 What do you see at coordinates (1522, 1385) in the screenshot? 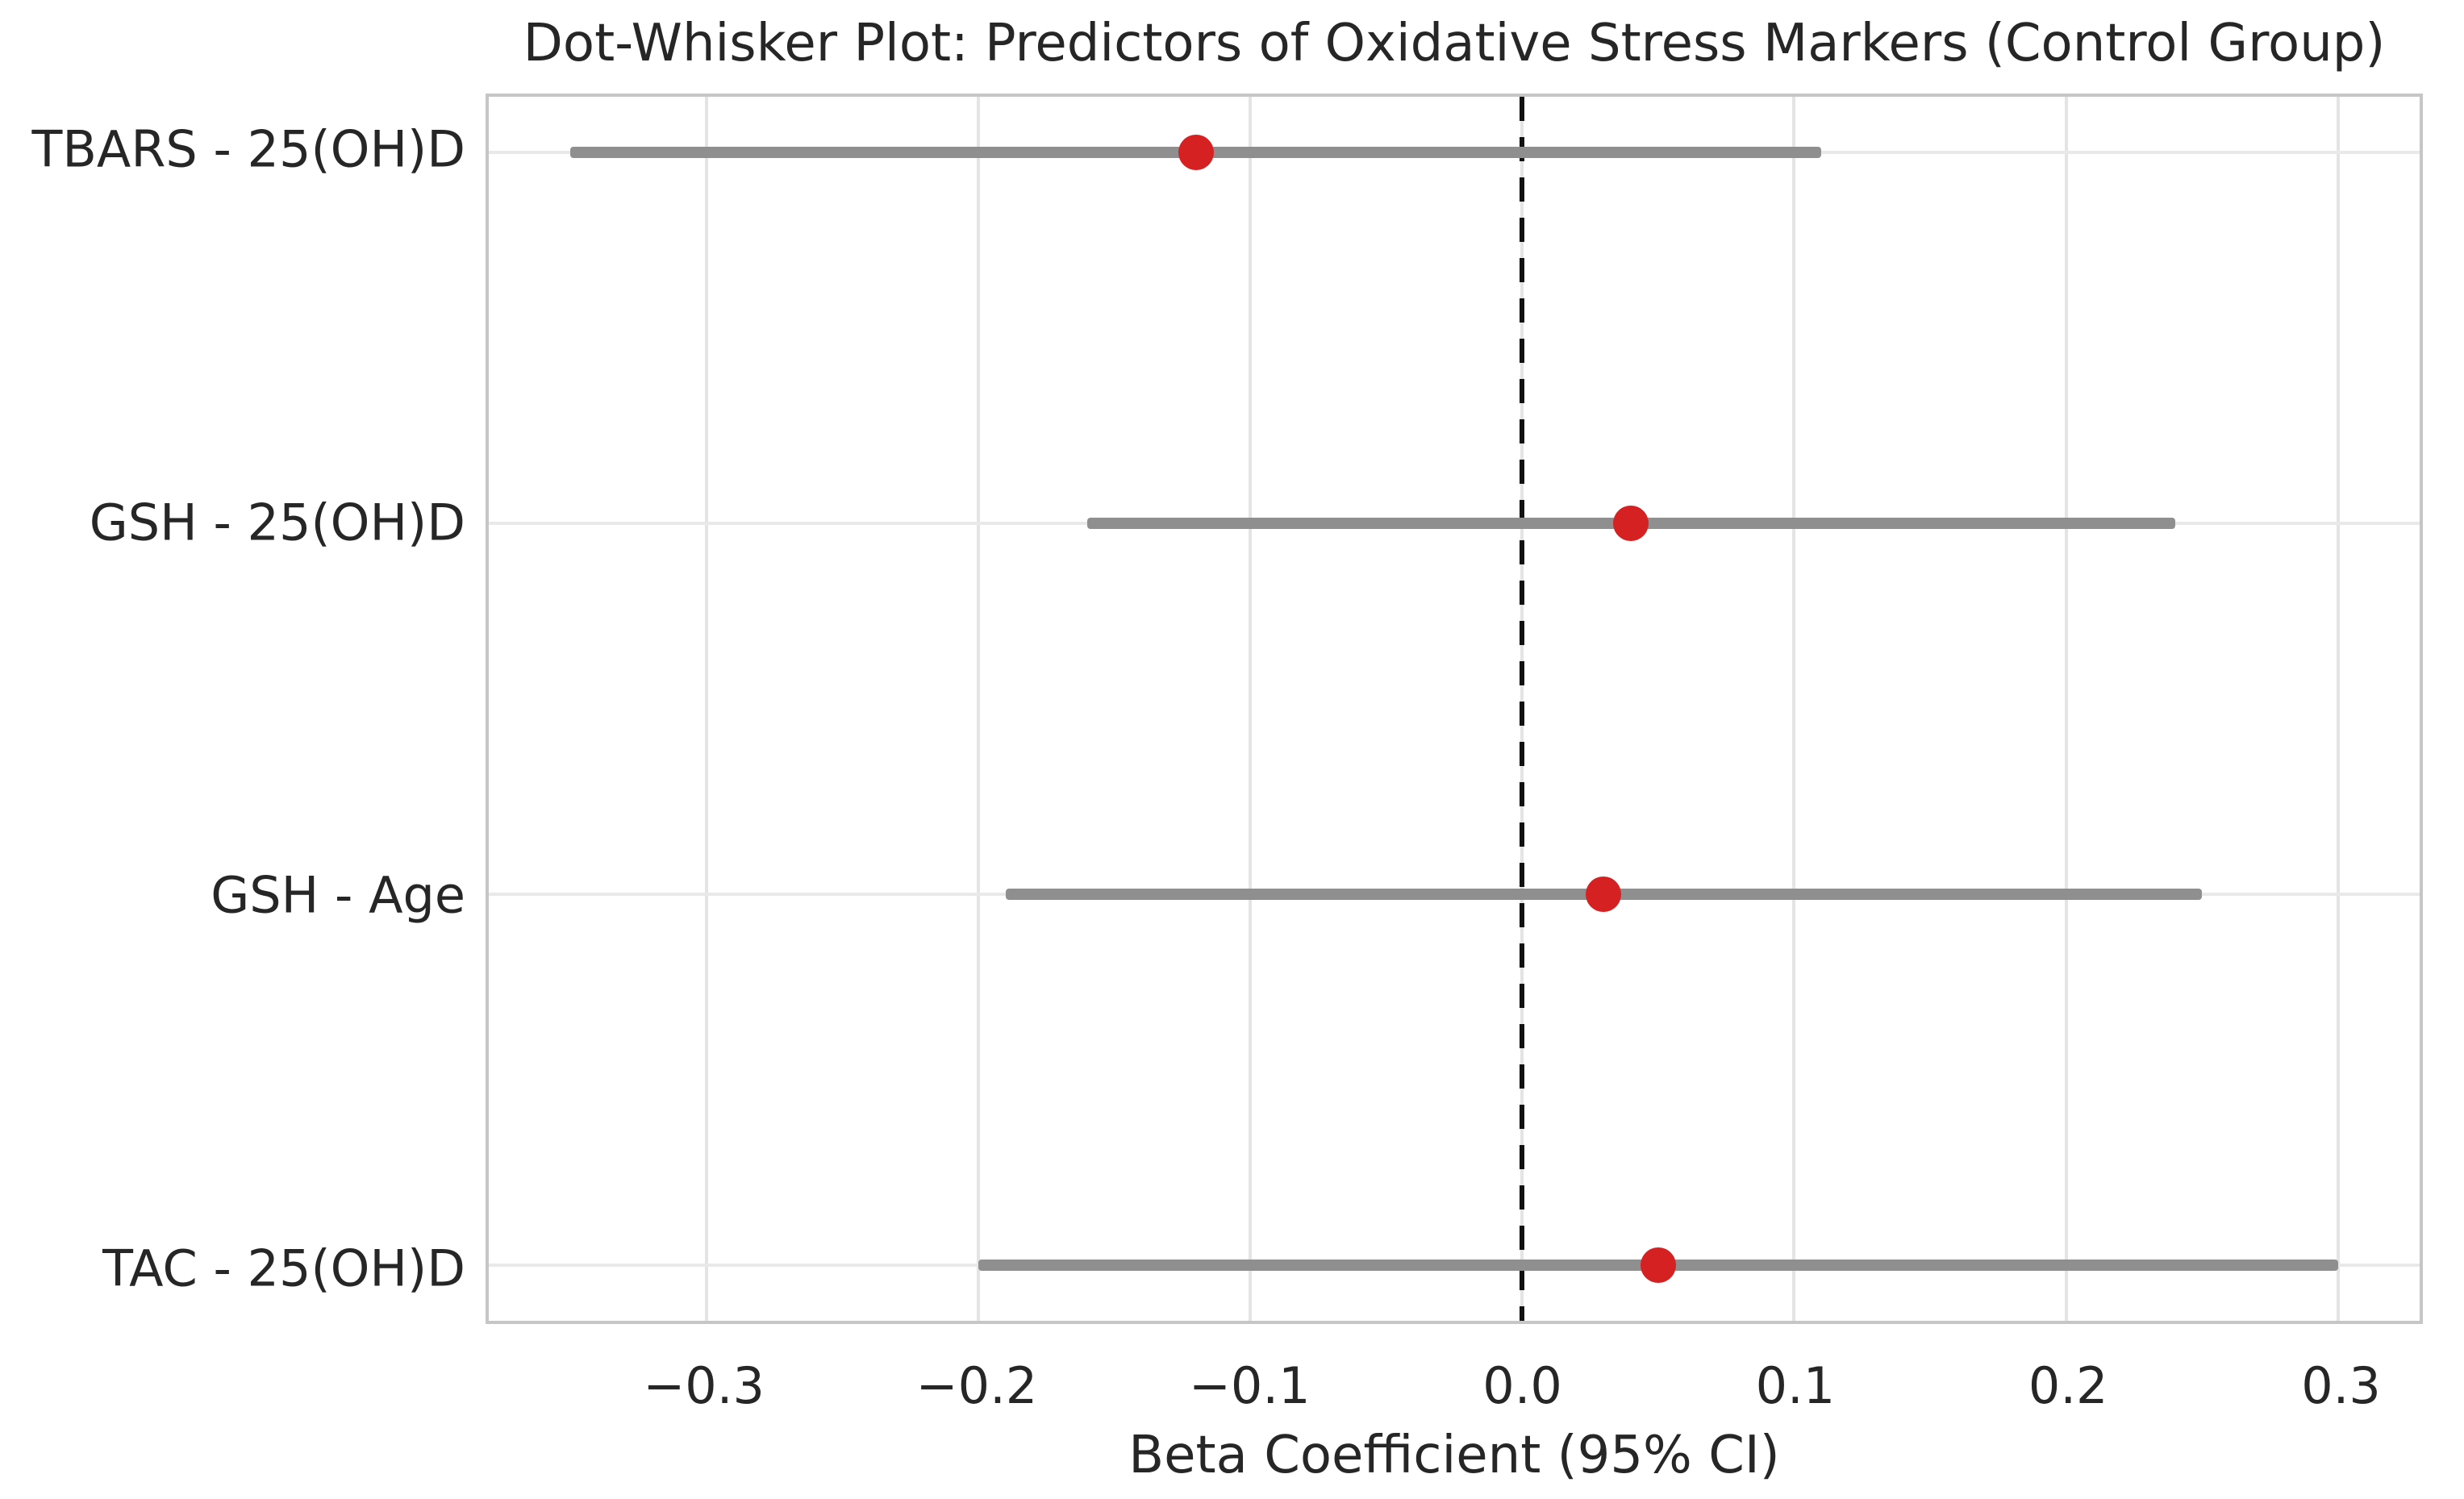
I see `x-tick-label: 0.0` at bounding box center [1522, 1385].